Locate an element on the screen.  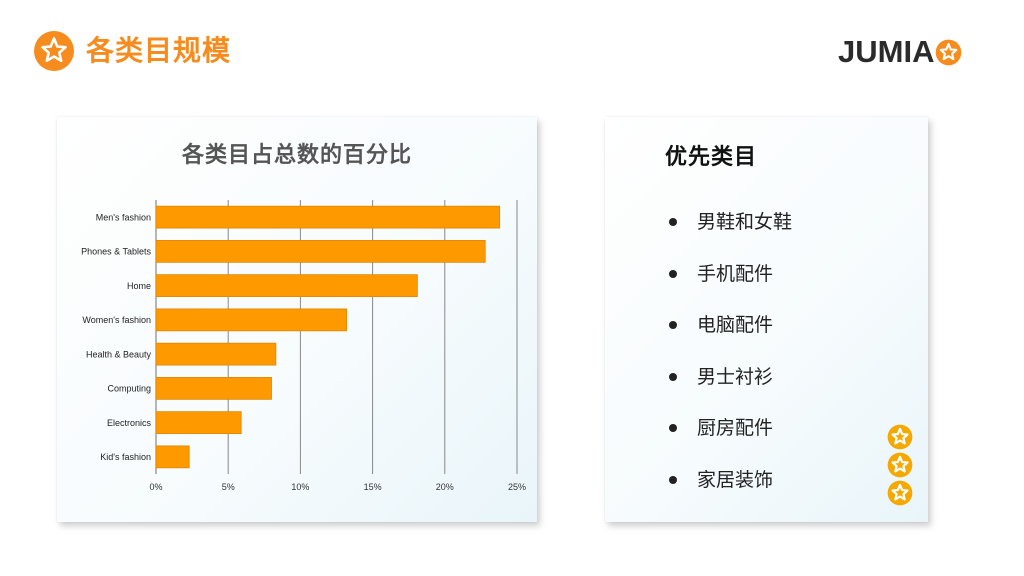
category-label: Home is located at coordinates (139, 286).